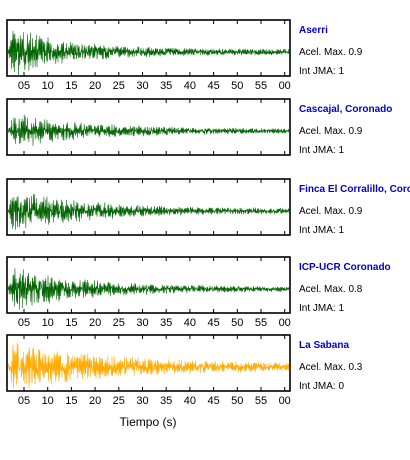 The width and height of the screenshot is (410, 460). Describe the element at coordinates (324, 345) in the screenshot. I see `station-name: La Sabana` at that location.